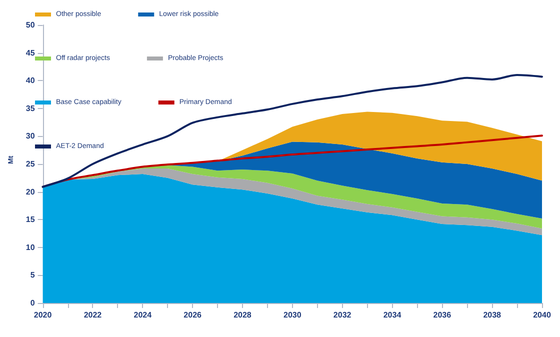 The height and width of the screenshot is (337, 560). Describe the element at coordinates (31, 108) in the screenshot. I see `y-tick-label: 35` at that location.